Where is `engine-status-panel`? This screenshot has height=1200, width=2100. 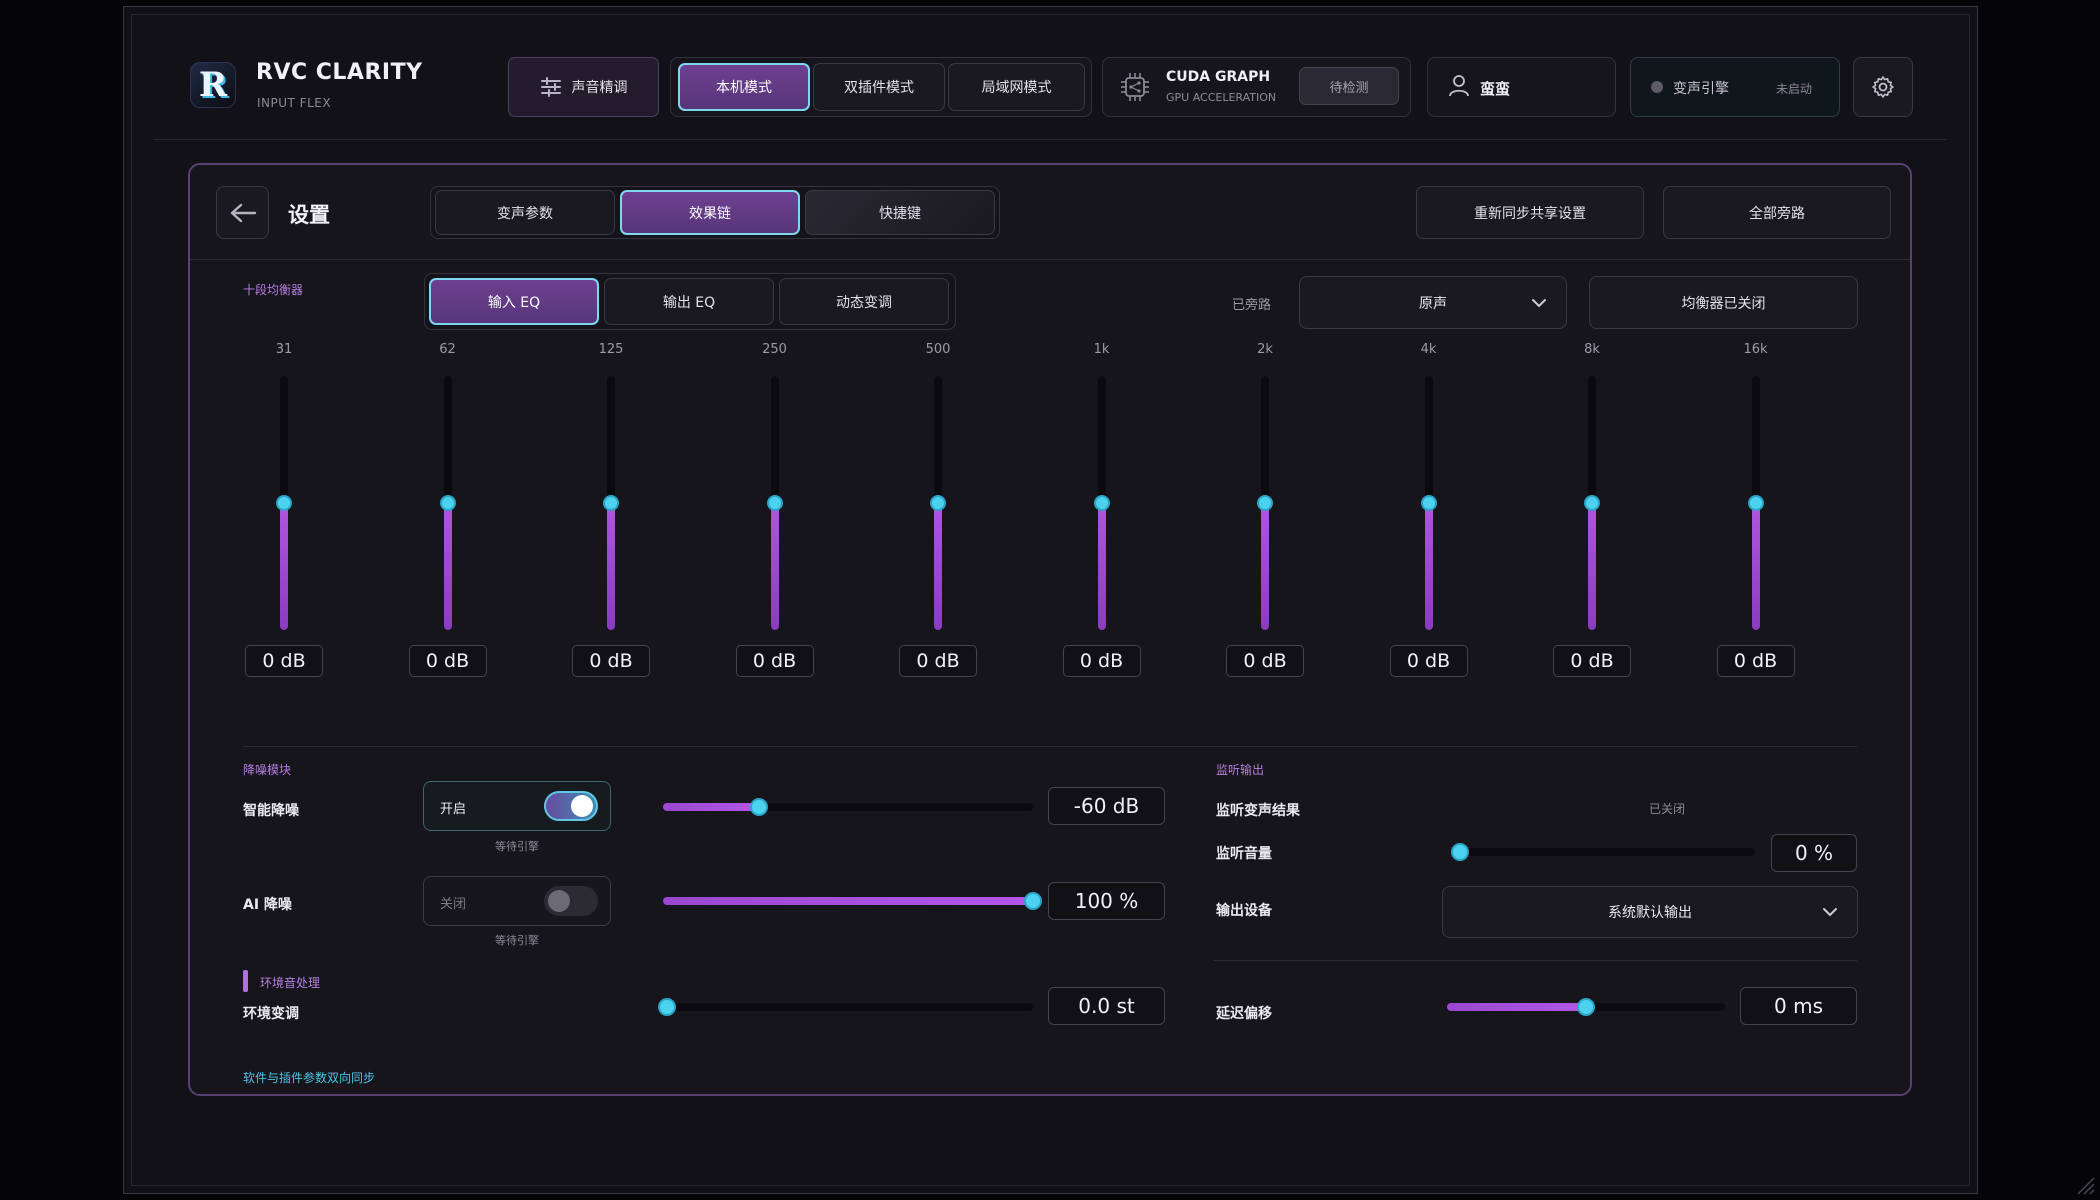
engine-status-panel is located at coordinates (1735, 87).